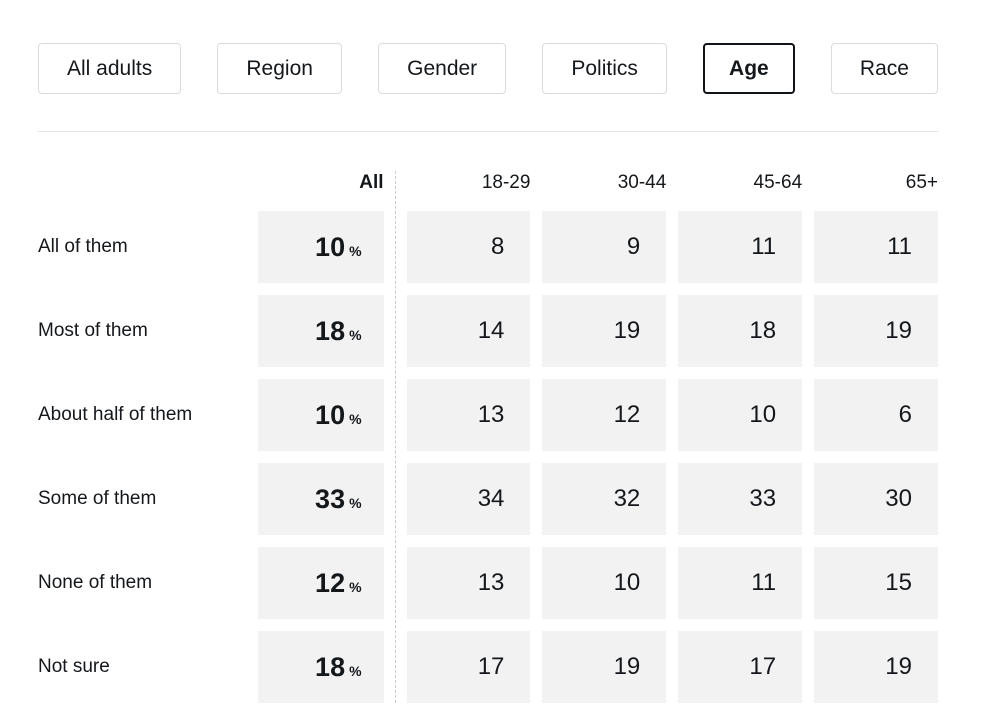 This screenshot has height=727, width=1006. What do you see at coordinates (876, 583) in the screenshot?
I see `cell-65plus: 15` at bounding box center [876, 583].